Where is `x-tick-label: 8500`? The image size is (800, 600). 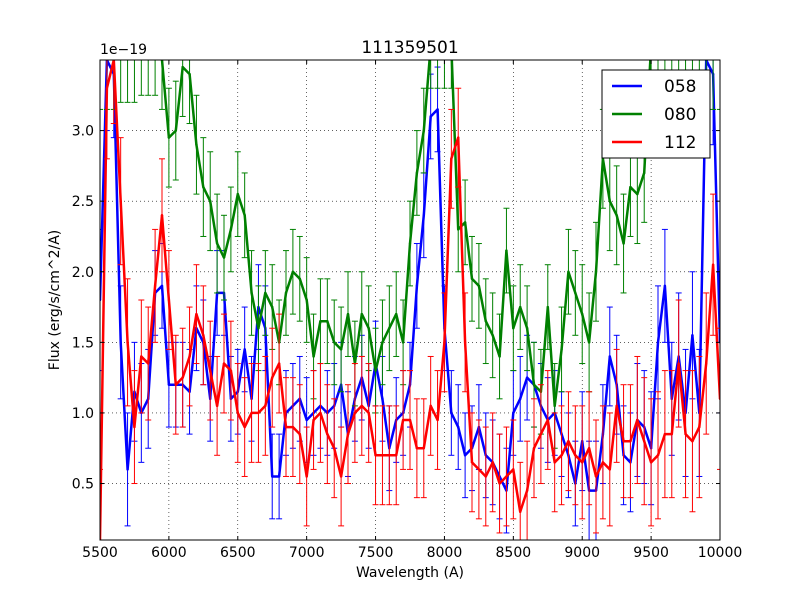 x-tick-label: 8500 is located at coordinates (514, 553).